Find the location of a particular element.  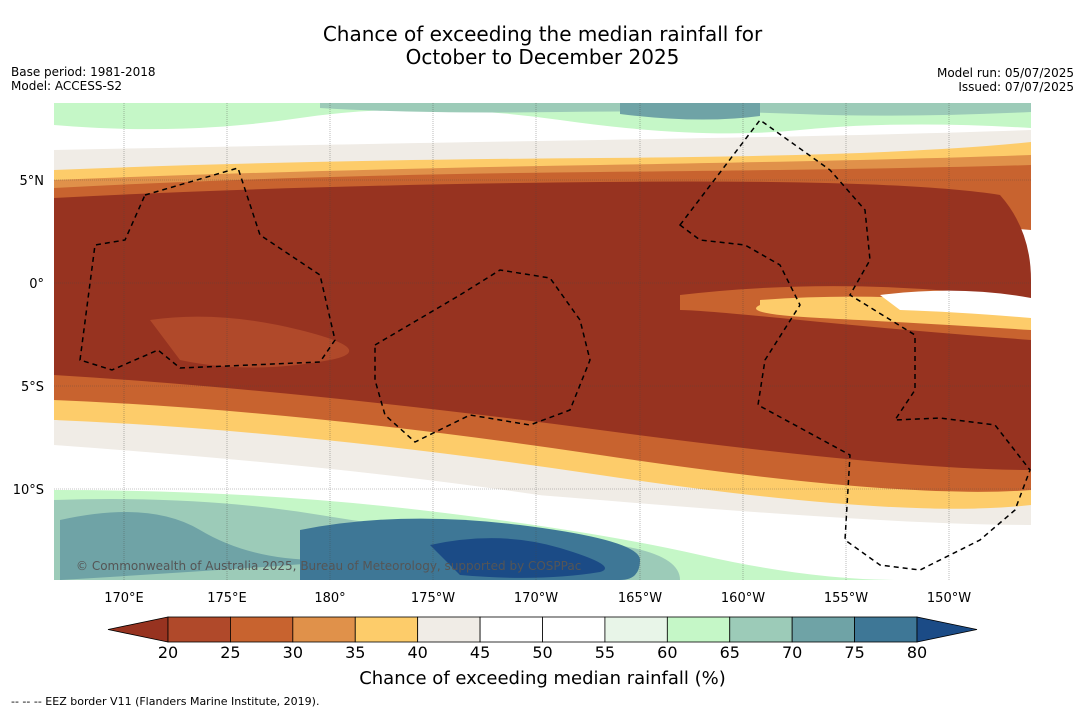

colorbar-tick-label: 55 is located at coordinates (605, 652).